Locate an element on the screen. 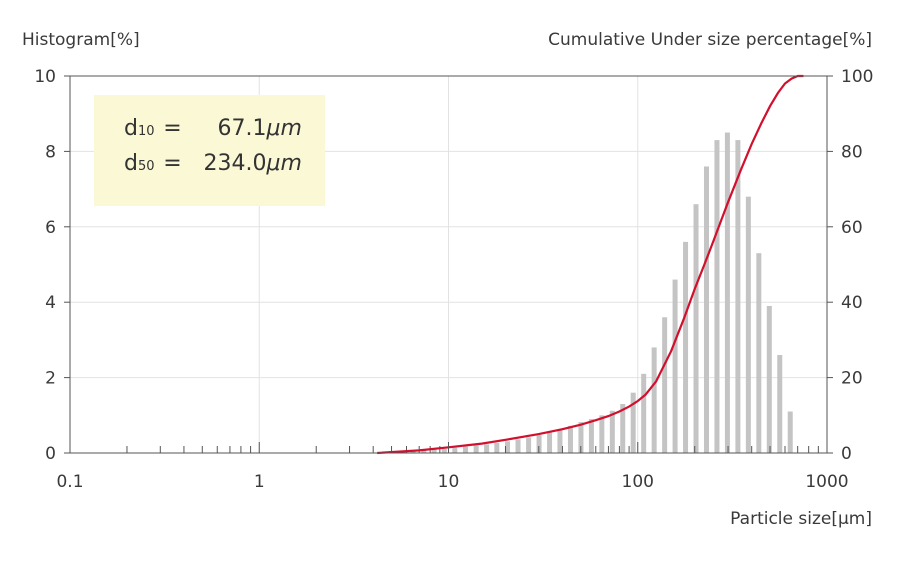 The height and width of the screenshot is (562, 900). x-tick-label: 10 is located at coordinates (449, 482).